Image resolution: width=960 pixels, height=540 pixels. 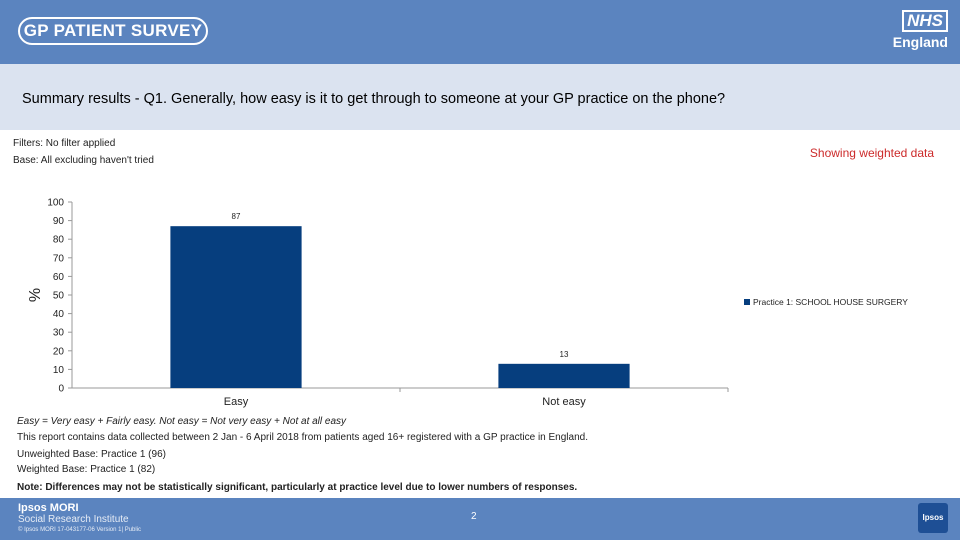 I want to click on weighted-data-label: Showing weighted data, so click(x=871, y=153).